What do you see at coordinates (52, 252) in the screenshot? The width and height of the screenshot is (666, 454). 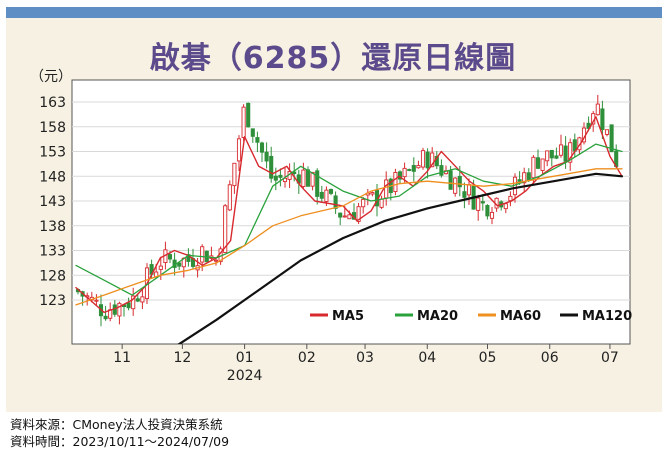 I see `y-tick-label: 133` at bounding box center [52, 252].